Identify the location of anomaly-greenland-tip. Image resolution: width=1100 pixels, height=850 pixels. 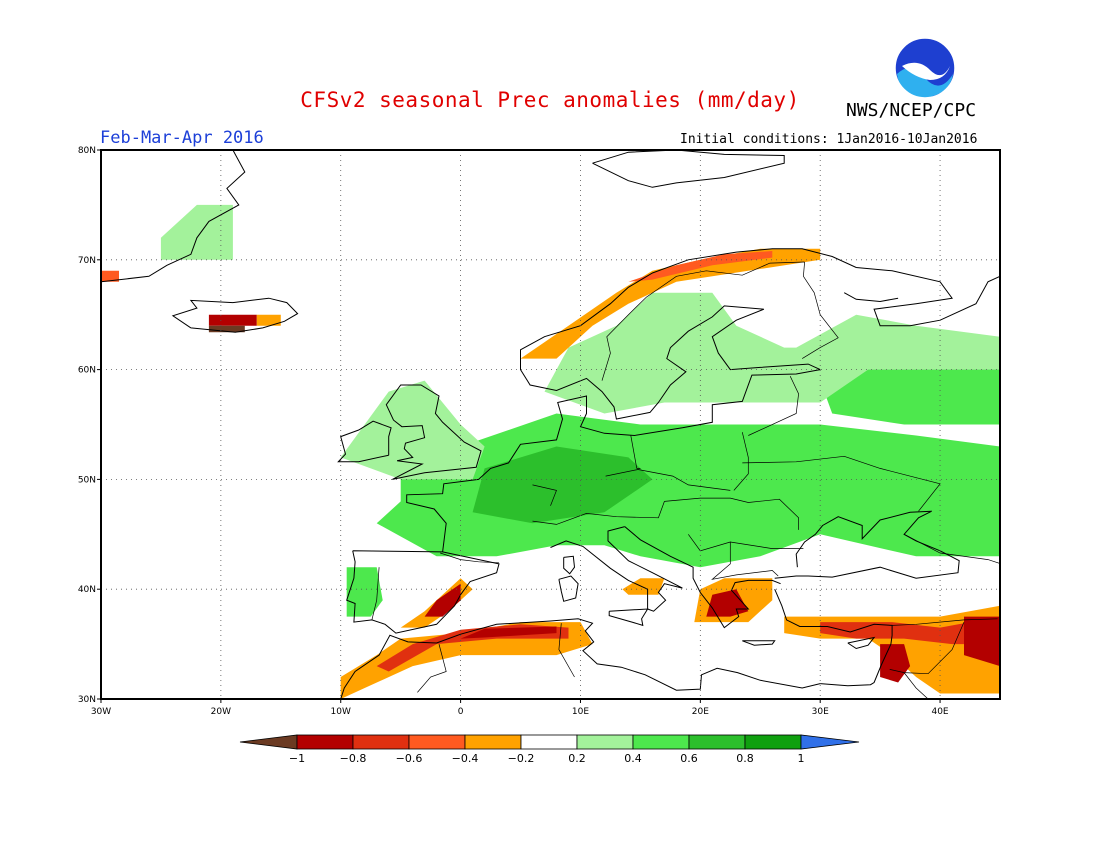
(110, 276).